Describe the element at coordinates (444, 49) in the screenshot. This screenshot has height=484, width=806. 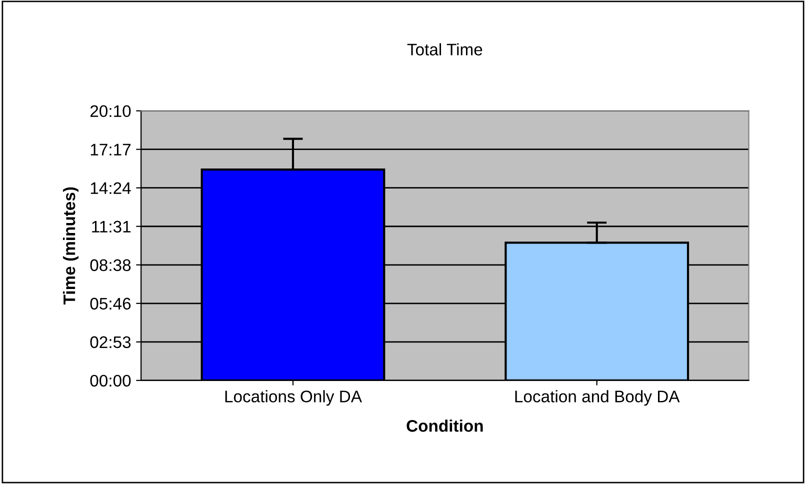
I see `chart-title: Total Time` at that location.